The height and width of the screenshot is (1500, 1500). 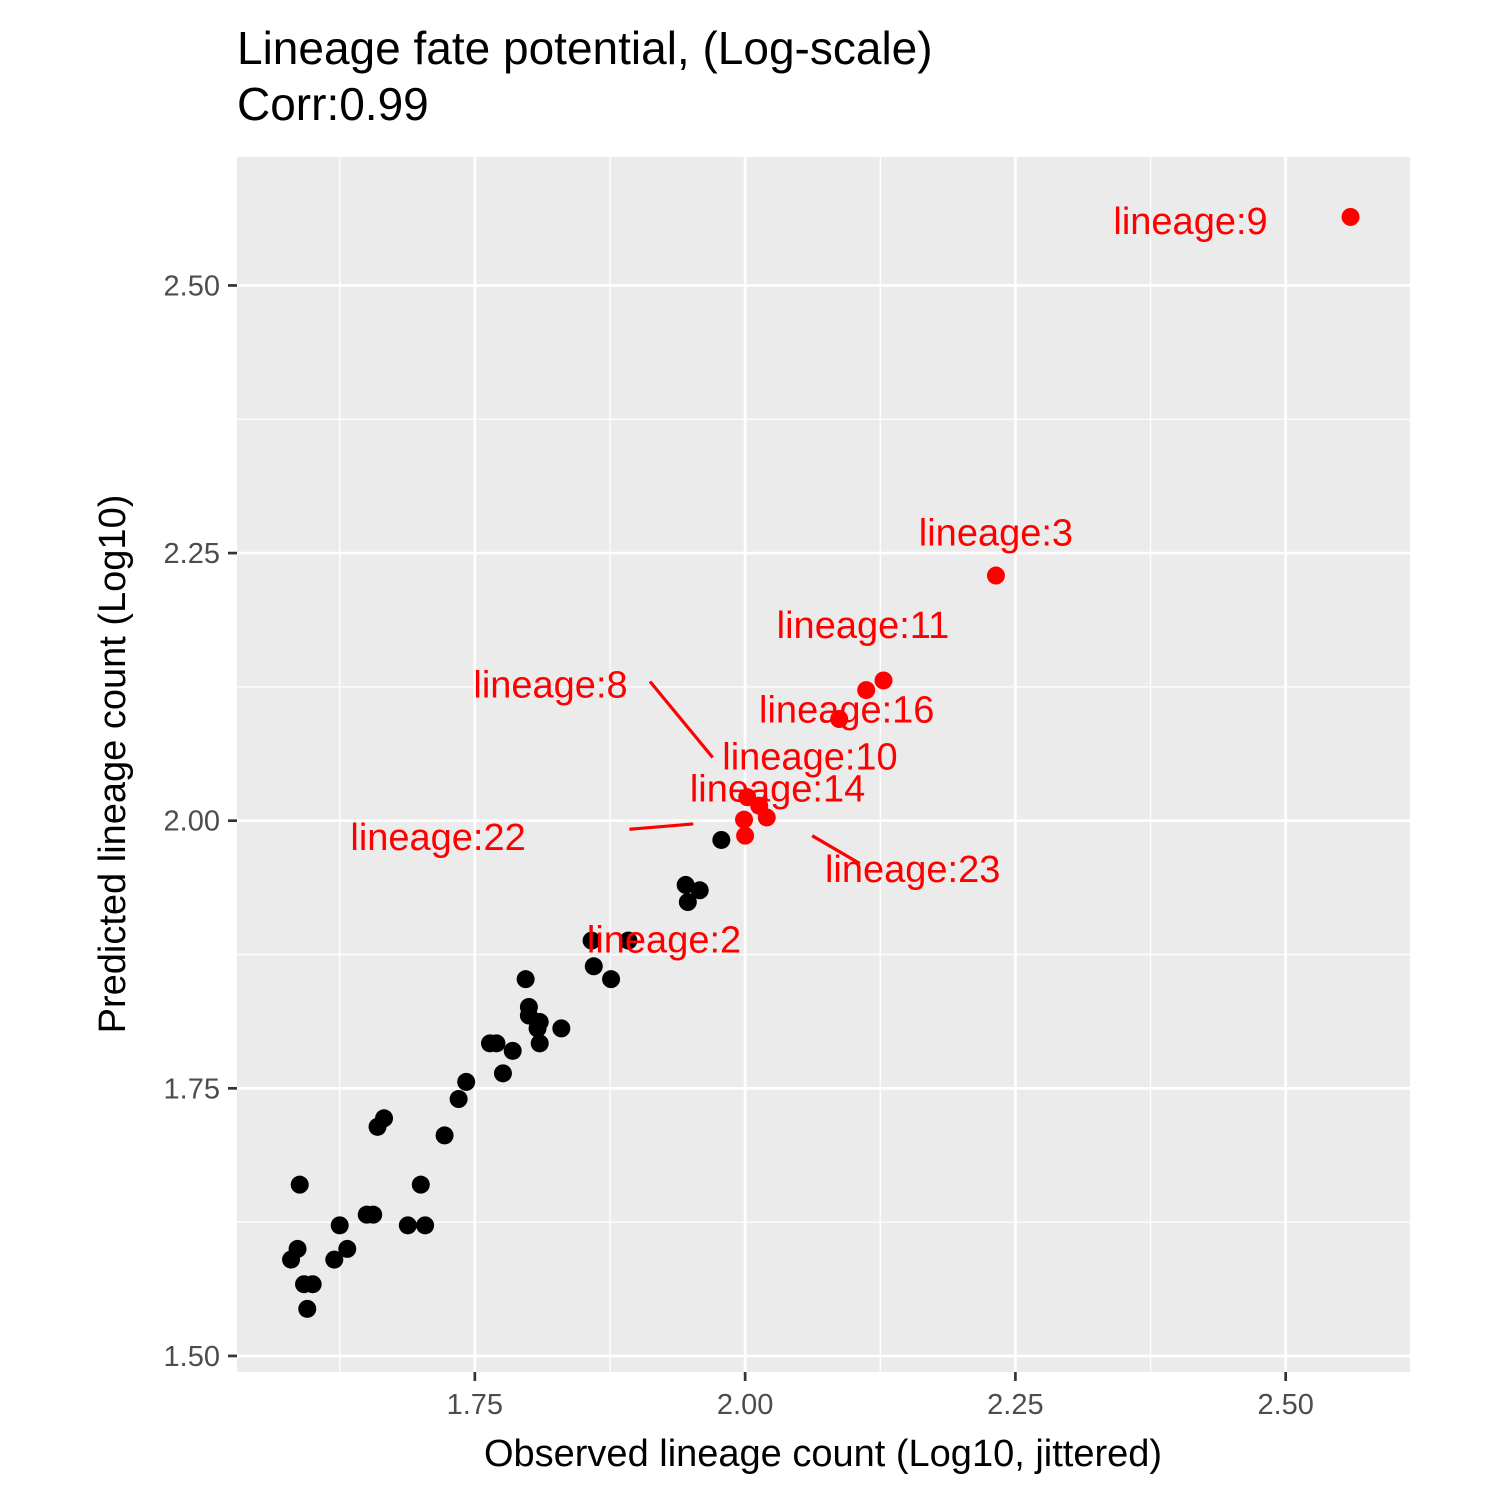 I want to click on y-axis: 1.50 1.75 2.00 2.25 2.50, so click(x=200, y=821).